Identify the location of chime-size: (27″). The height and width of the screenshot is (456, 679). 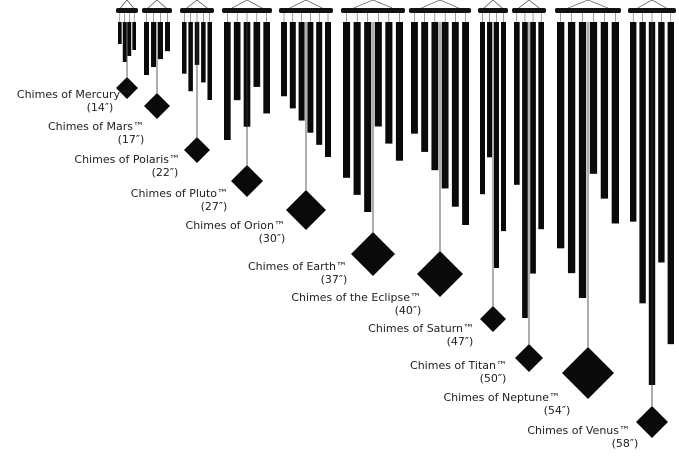
(214, 206).